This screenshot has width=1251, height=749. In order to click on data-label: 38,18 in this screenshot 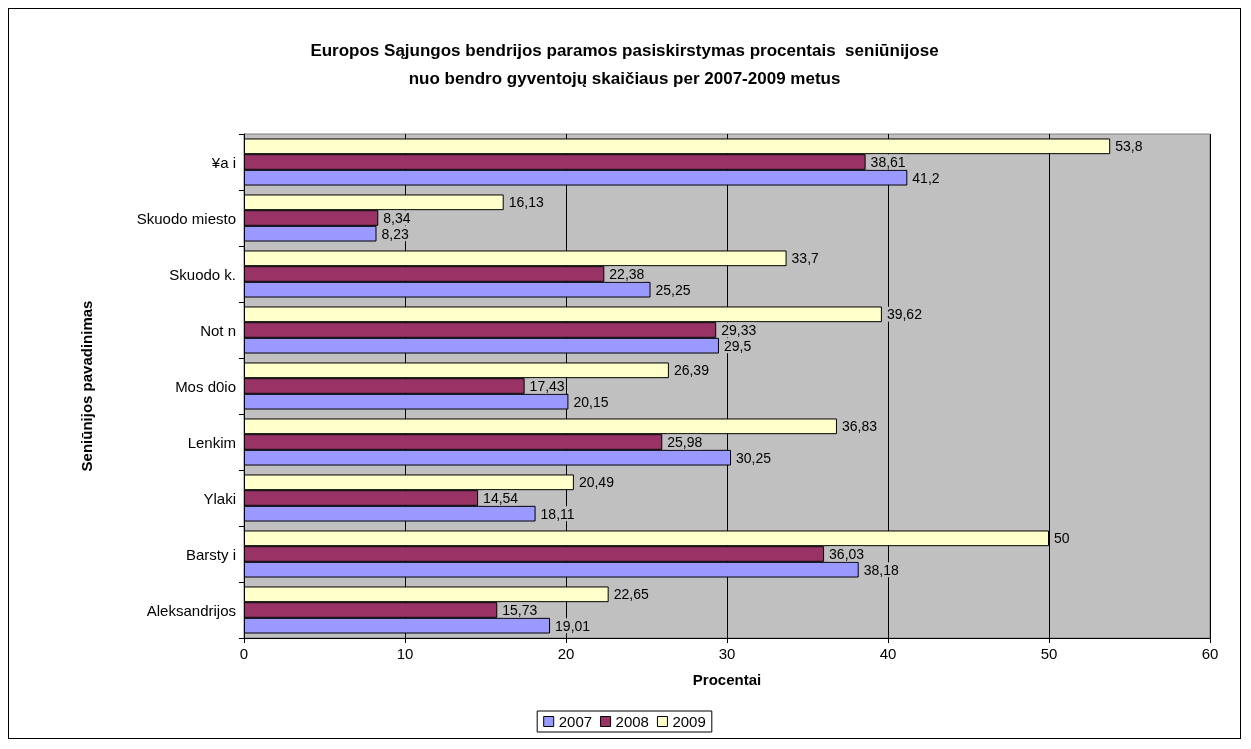, I will do `click(881, 569)`.